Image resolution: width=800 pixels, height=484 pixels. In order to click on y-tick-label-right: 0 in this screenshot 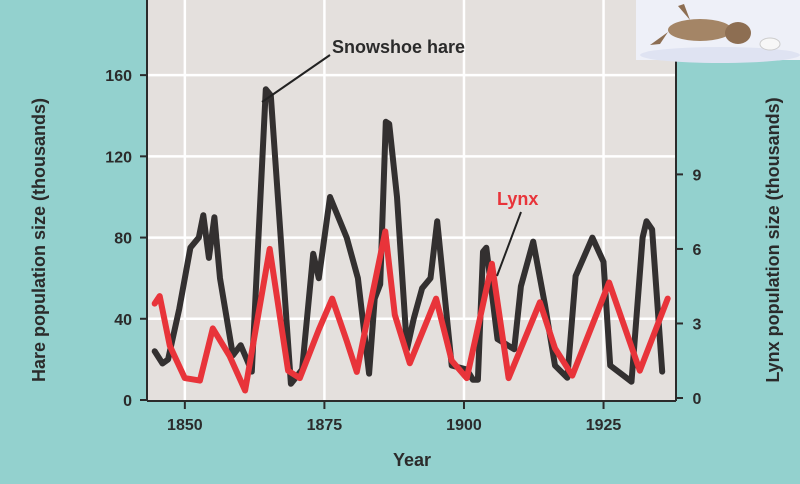, I will do `click(697, 399)`.